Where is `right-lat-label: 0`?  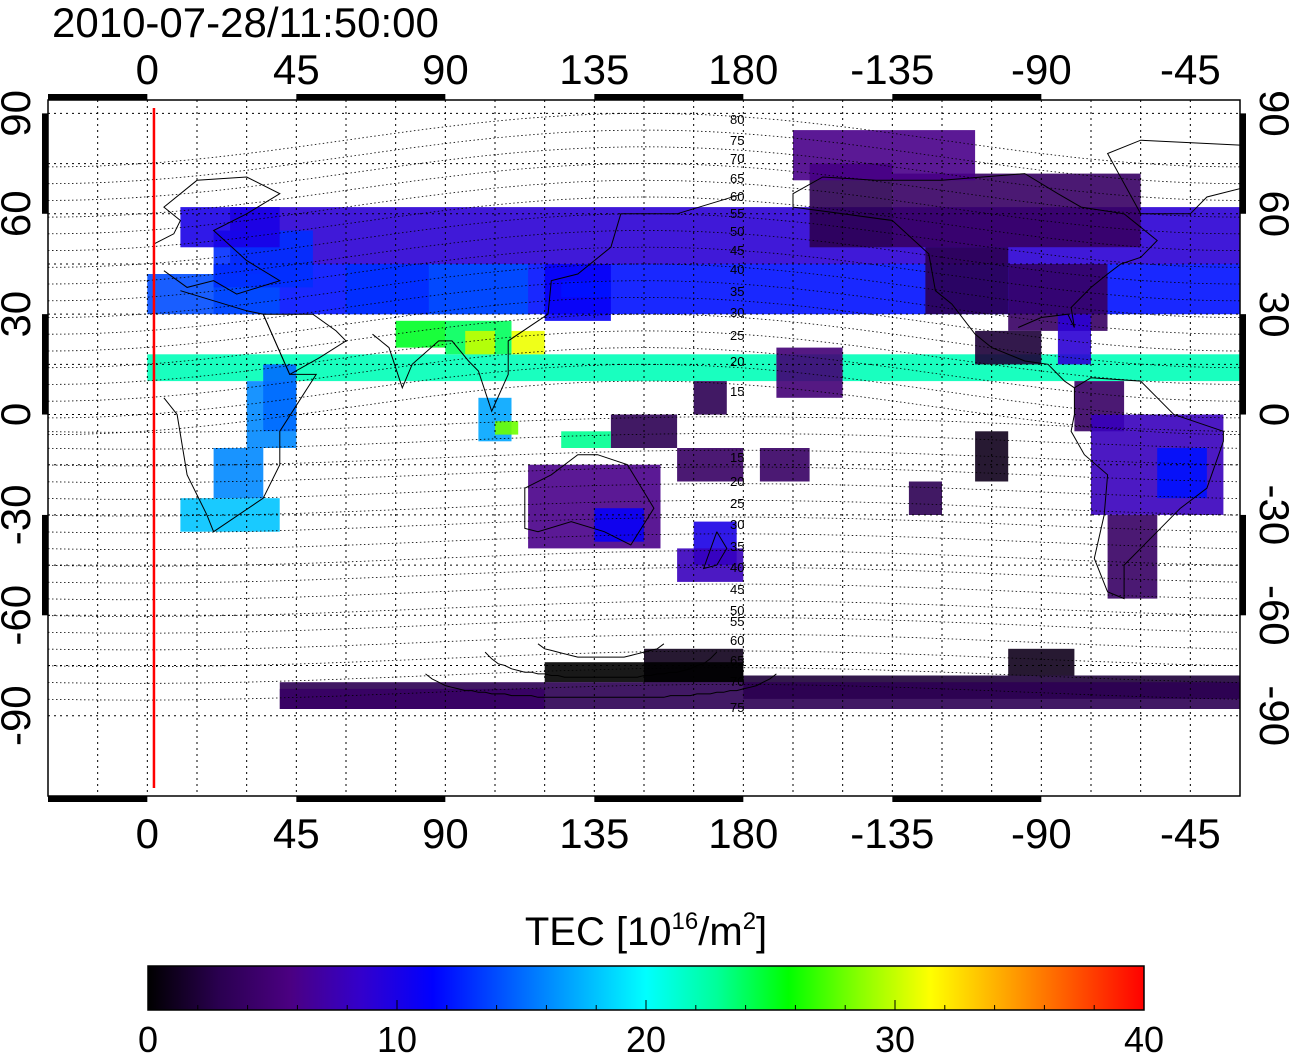
right-lat-label: 0 is located at coordinates (1271, 414).